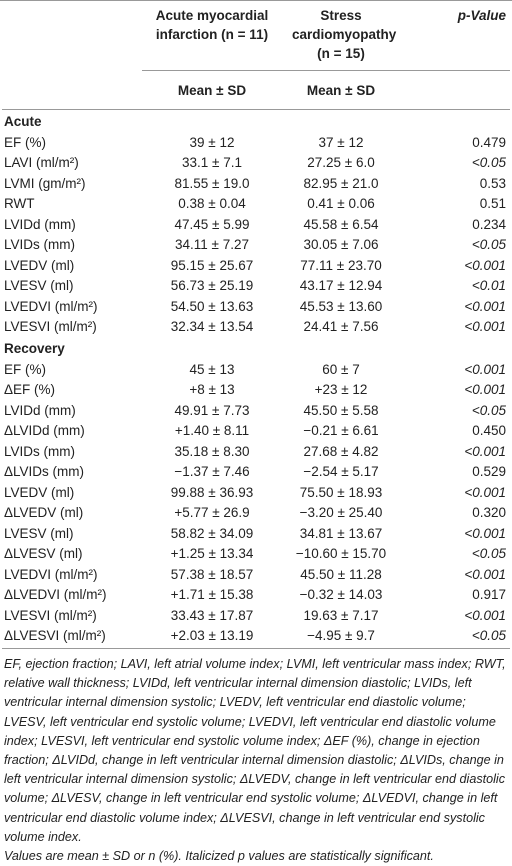  Describe the element at coordinates (489, 595) in the screenshot. I see `p-value: 0.917` at that location.